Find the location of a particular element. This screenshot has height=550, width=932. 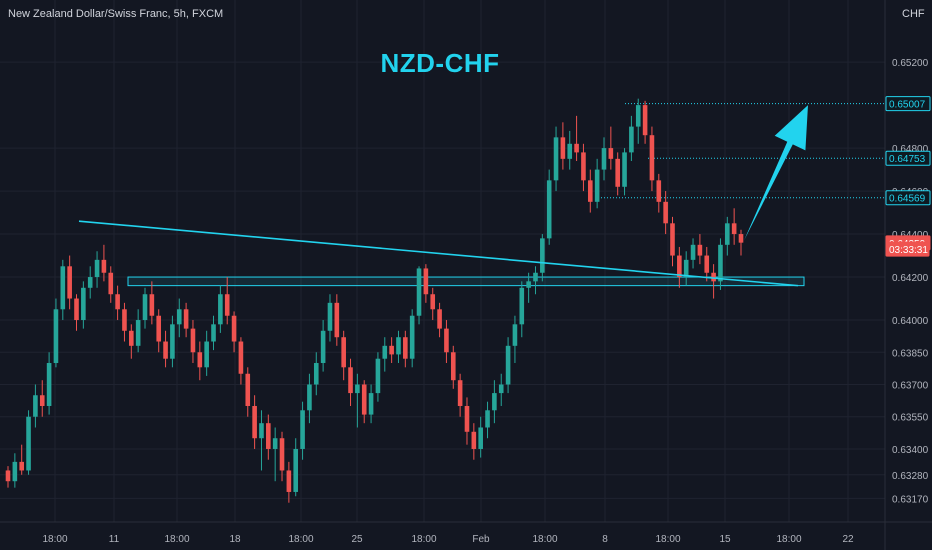

price-label-text: 0.64753 is located at coordinates (907, 159).